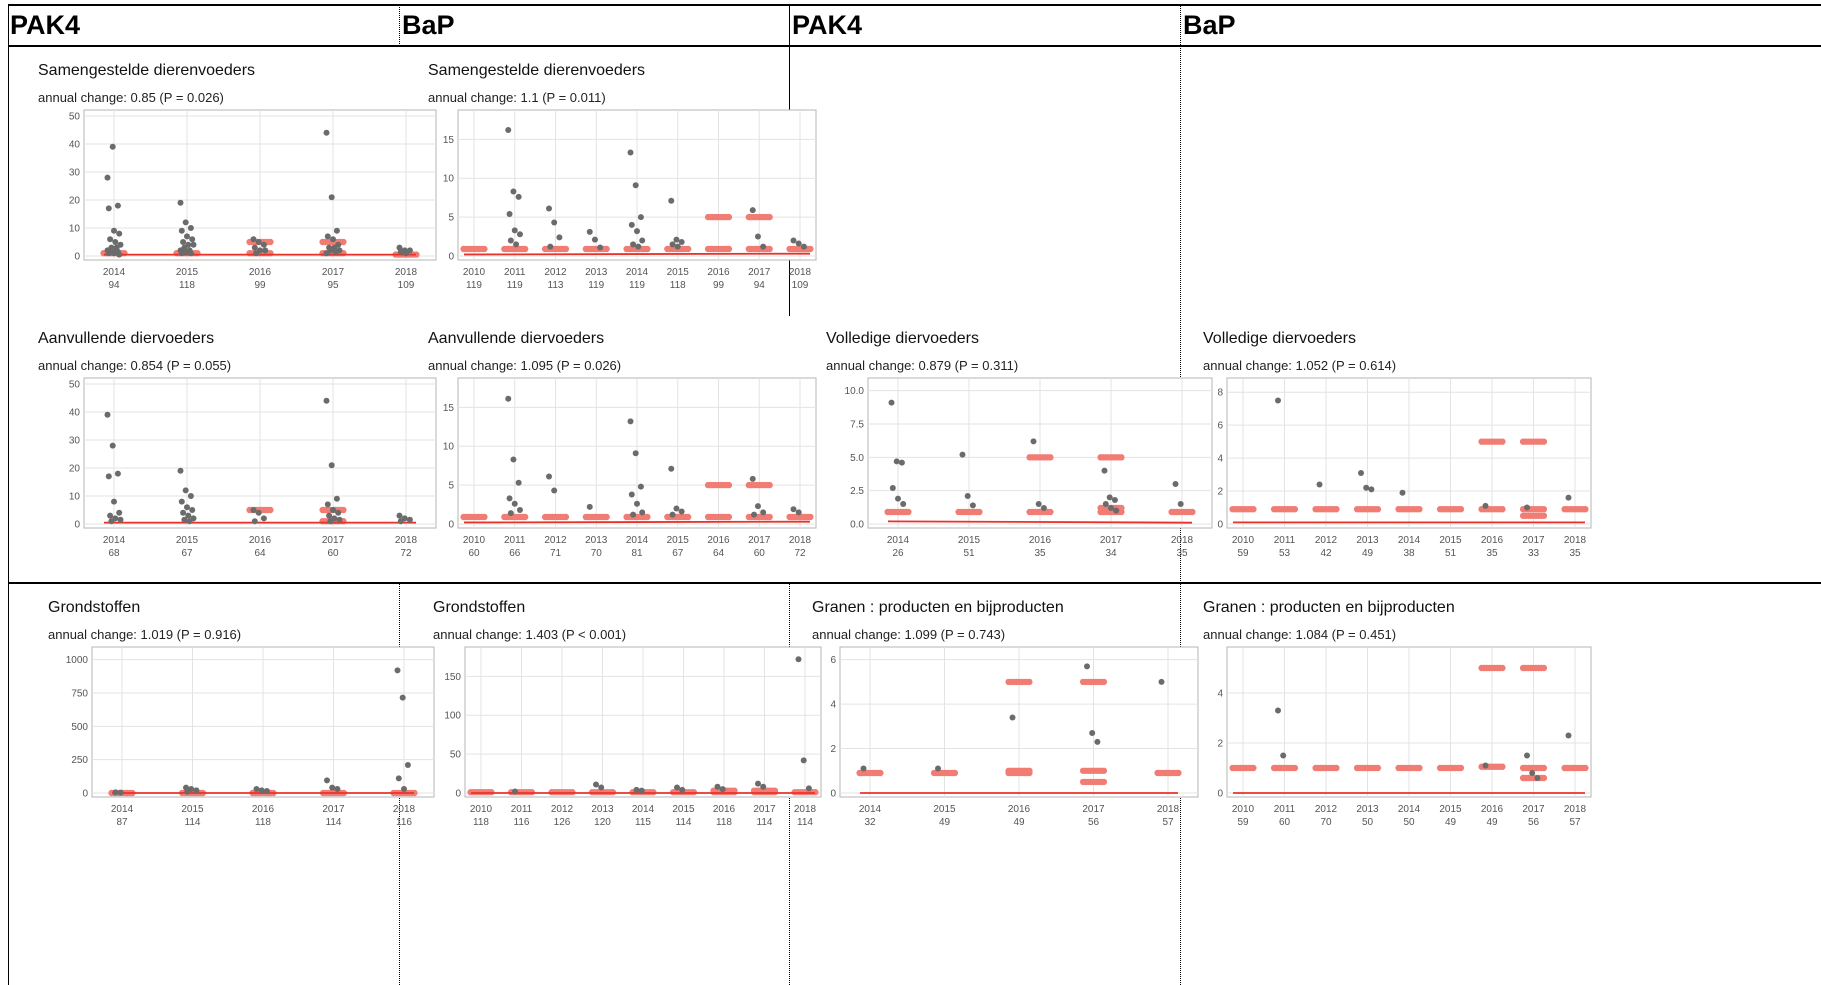  Describe the element at coordinates (555, 272) in the screenshot. I see `x-tick-label: 2012` at that location.